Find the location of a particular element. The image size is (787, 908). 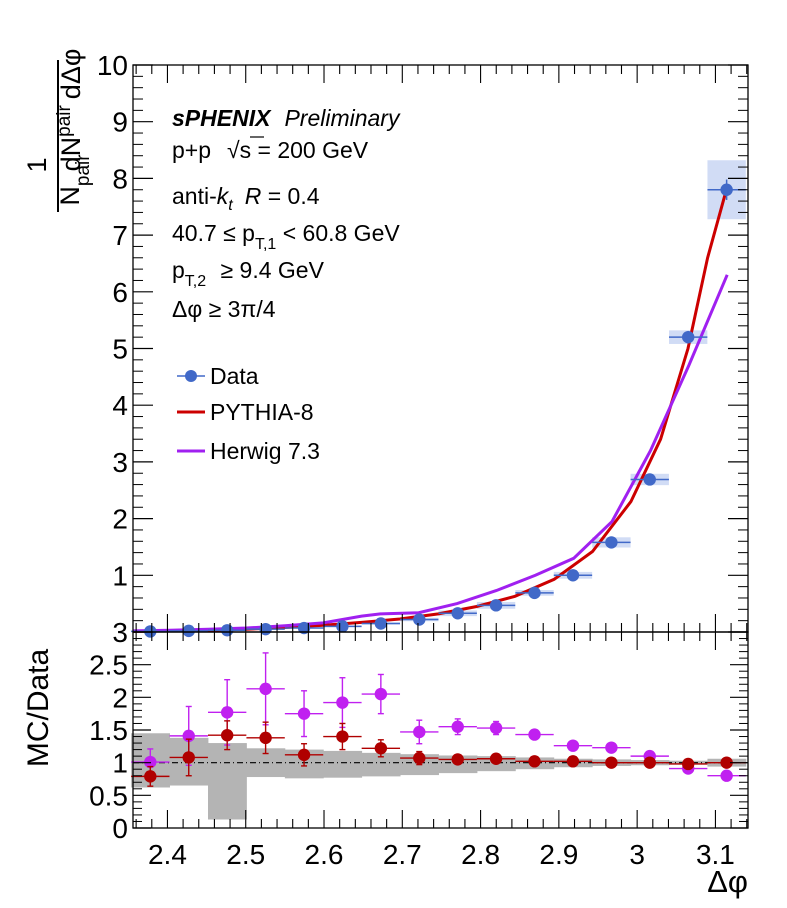

main-ytick-label: 4 is located at coordinates (120, 405).